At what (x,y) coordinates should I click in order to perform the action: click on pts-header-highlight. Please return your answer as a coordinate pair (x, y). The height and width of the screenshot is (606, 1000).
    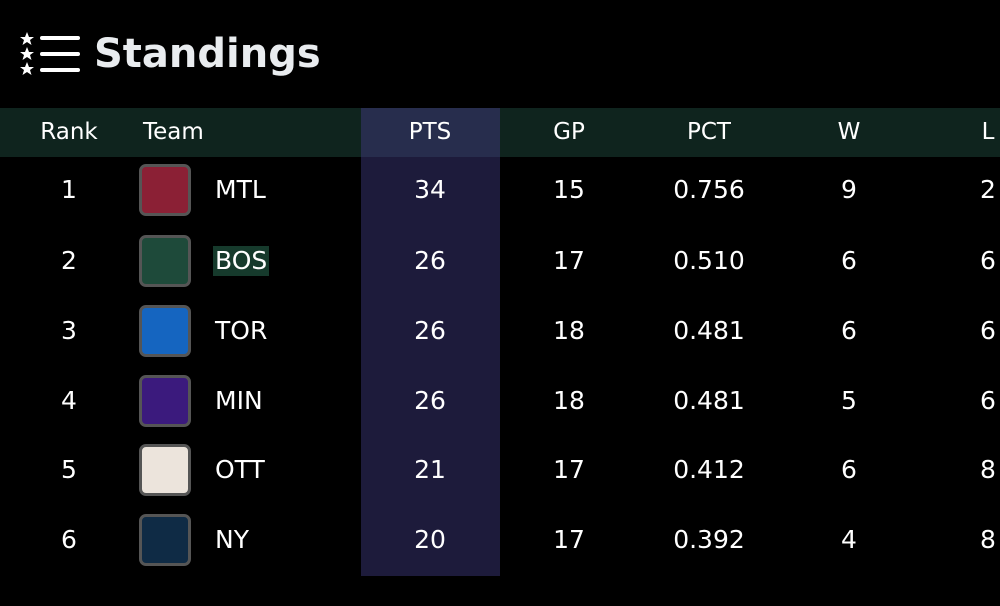
    Looking at the image, I should click on (430, 132).